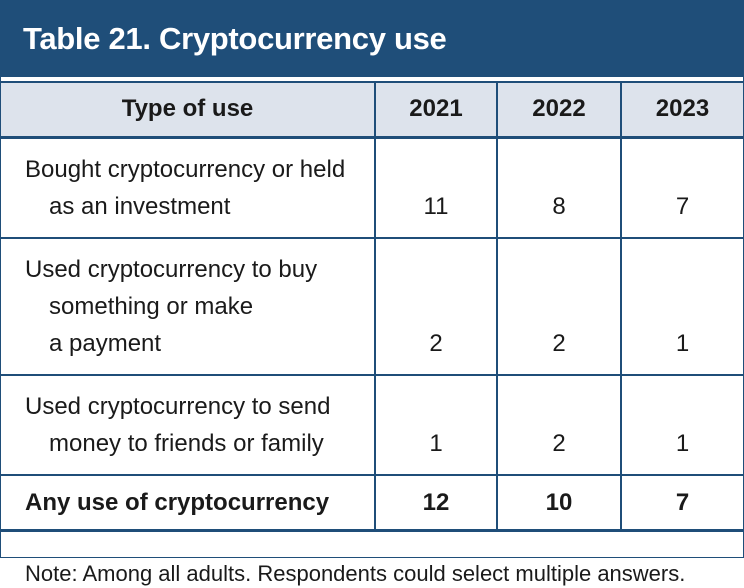 The height and width of the screenshot is (588, 744). I want to click on row-label-line: something or make, so click(151, 306).